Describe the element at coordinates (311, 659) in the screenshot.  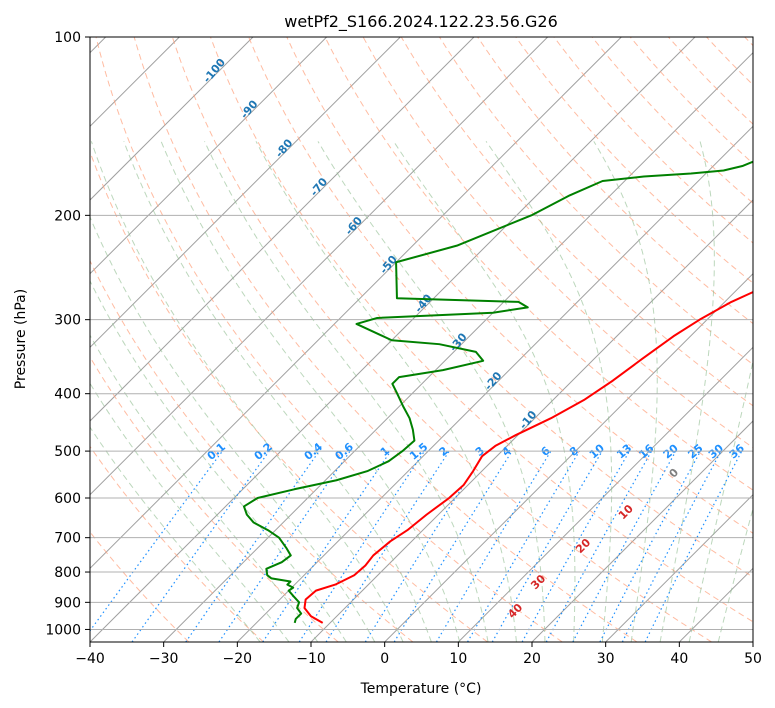
I see `x-tick-label: −10` at that location.